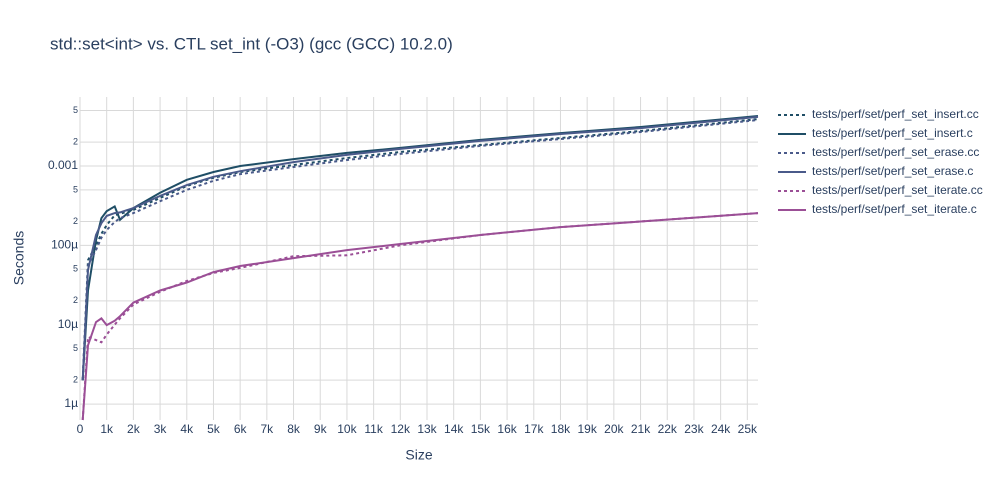  Describe the element at coordinates (401, 429) in the screenshot. I see `x-tick-label: 12k` at that location.